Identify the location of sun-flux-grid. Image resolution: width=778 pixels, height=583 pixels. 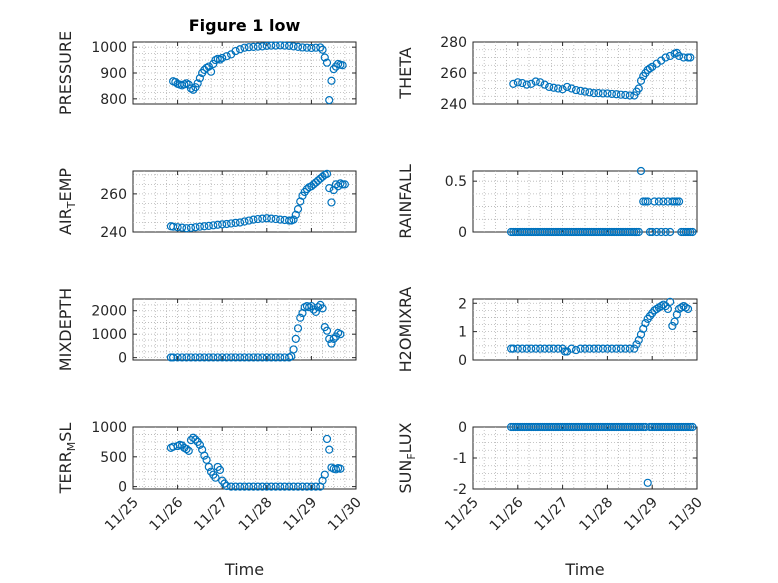
(585, 458).